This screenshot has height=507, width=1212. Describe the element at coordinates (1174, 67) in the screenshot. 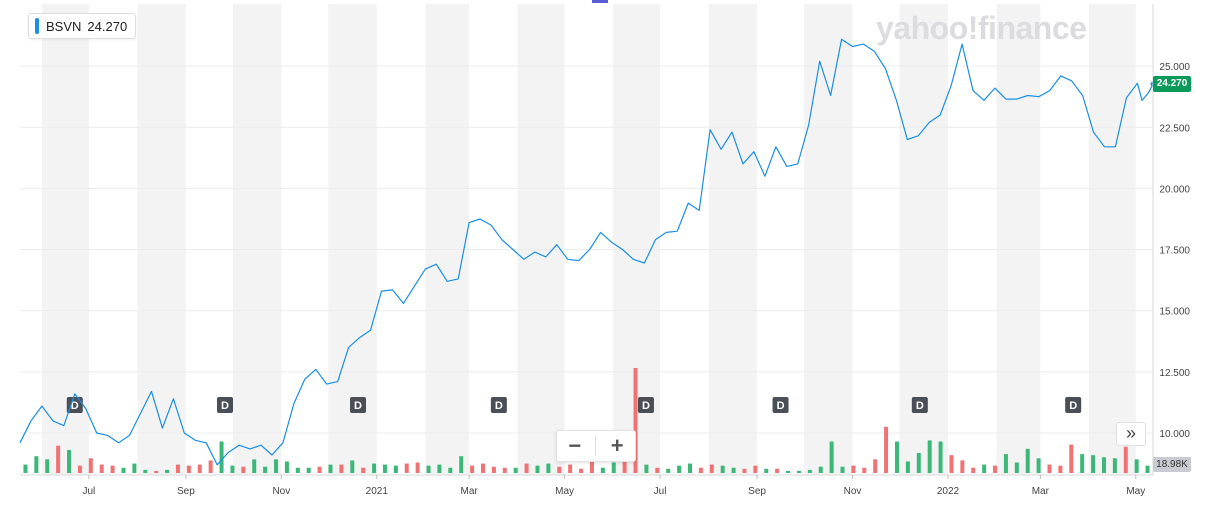

I see `y-tick-label: 25.000` at that location.